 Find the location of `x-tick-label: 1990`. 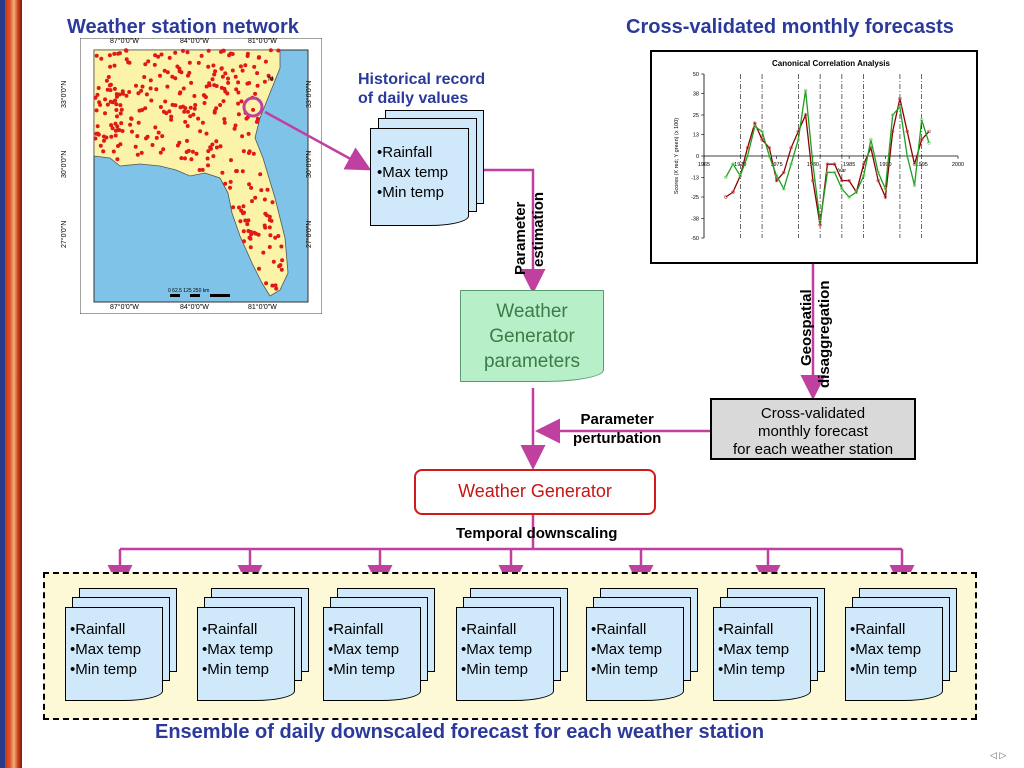

x-tick-label: 1990 is located at coordinates (885, 165).